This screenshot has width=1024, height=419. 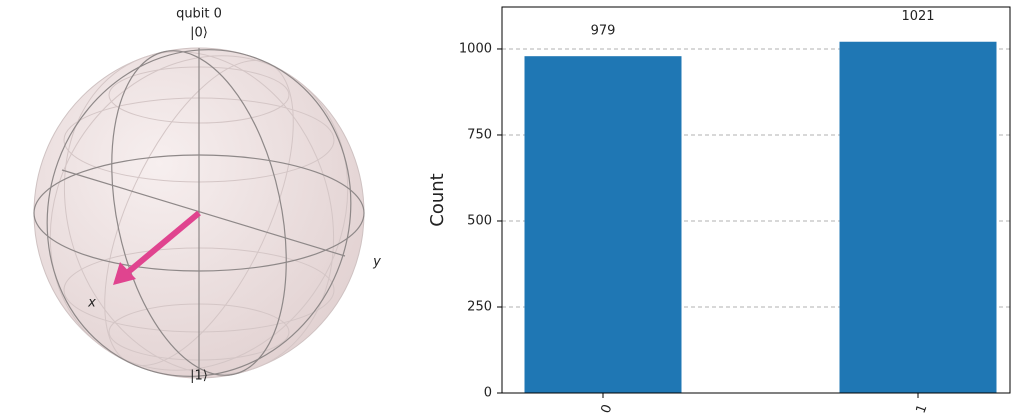 I want to click on y-axis-label: Count, so click(x=437, y=199).